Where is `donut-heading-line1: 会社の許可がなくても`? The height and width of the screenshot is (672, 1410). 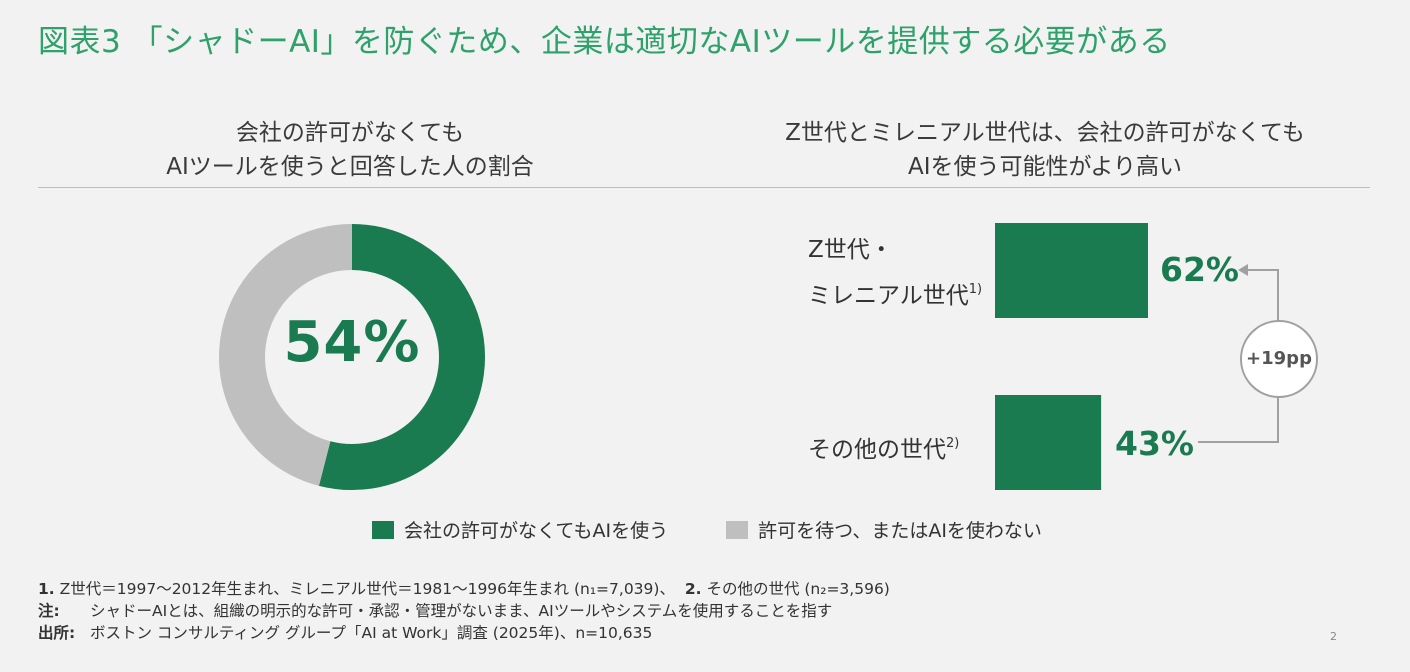 donut-heading-line1: 会社の許可がなくても is located at coordinates (350, 133).